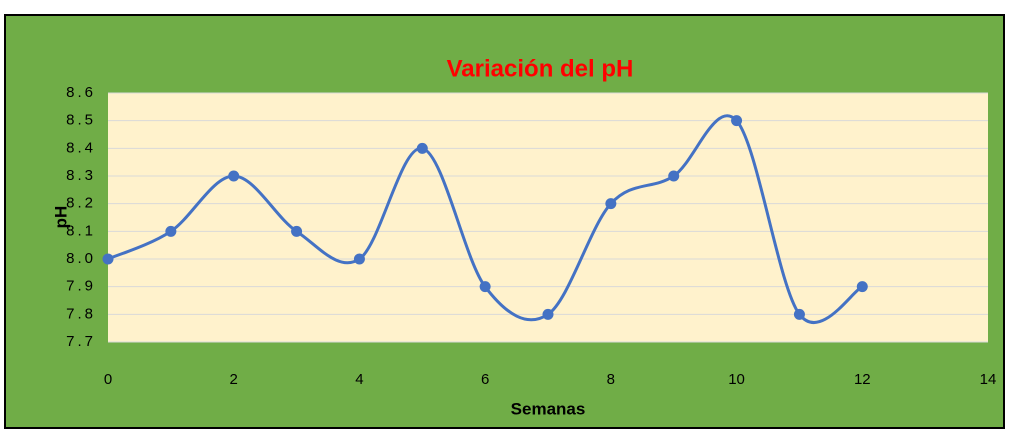 The height and width of the screenshot is (429, 1009). I want to click on y-tick-label: 8.0, so click(81, 258).